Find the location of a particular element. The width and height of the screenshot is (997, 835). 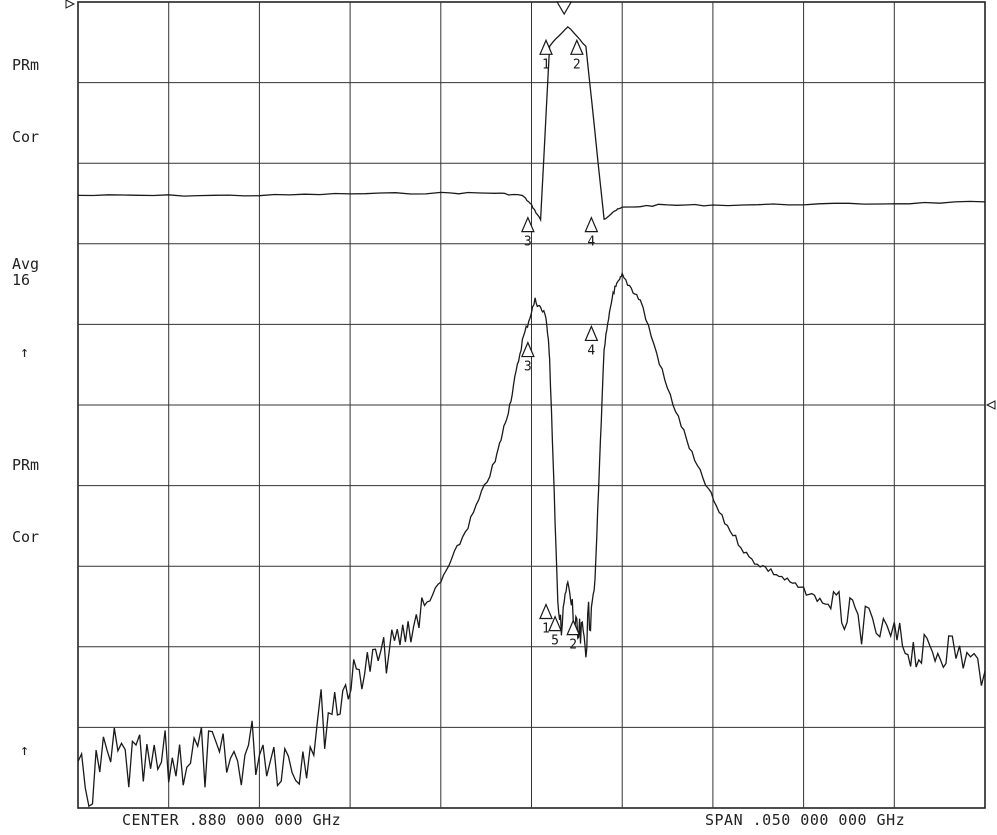

reference-top-indicator is located at coordinates (70, 4).